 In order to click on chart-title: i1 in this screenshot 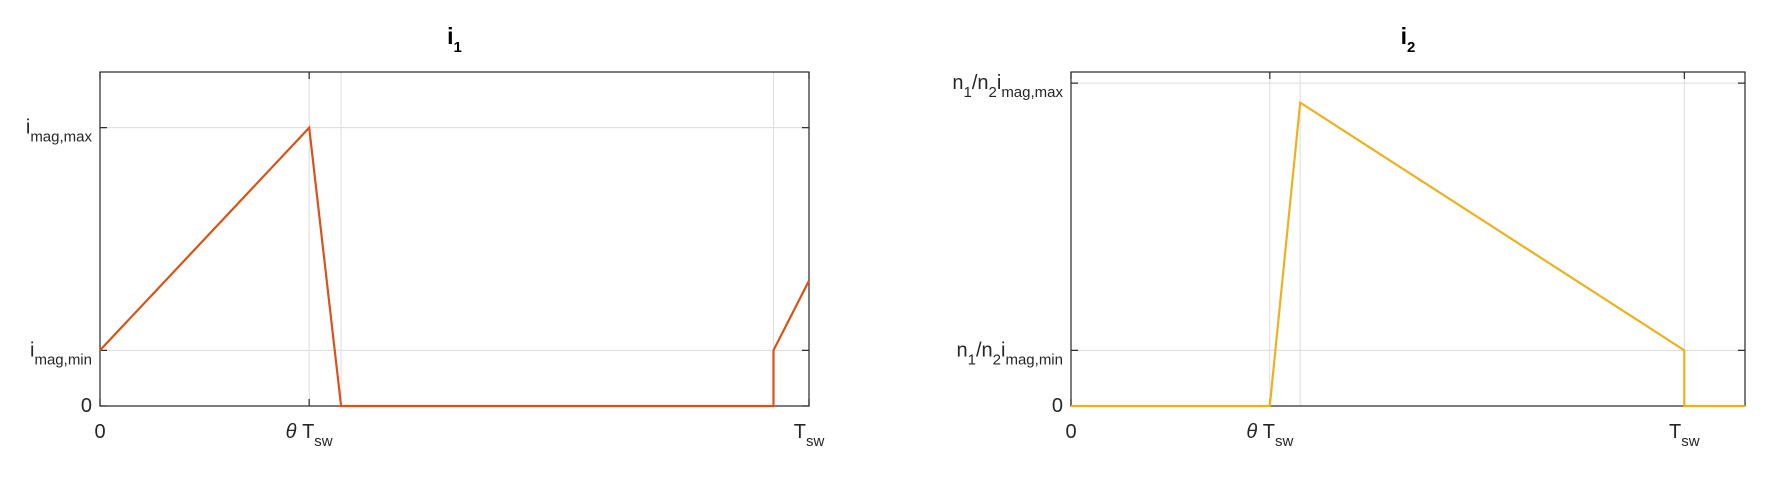, I will do `click(454, 39)`.